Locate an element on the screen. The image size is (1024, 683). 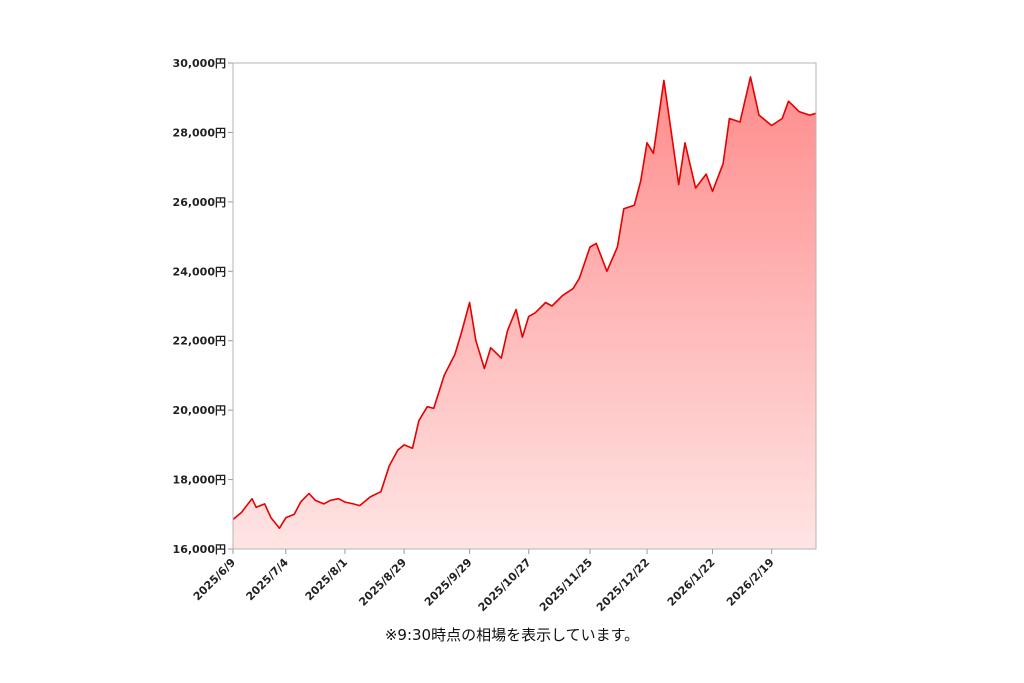
x-tick-label: 2025/12/22 is located at coordinates (623, 585).